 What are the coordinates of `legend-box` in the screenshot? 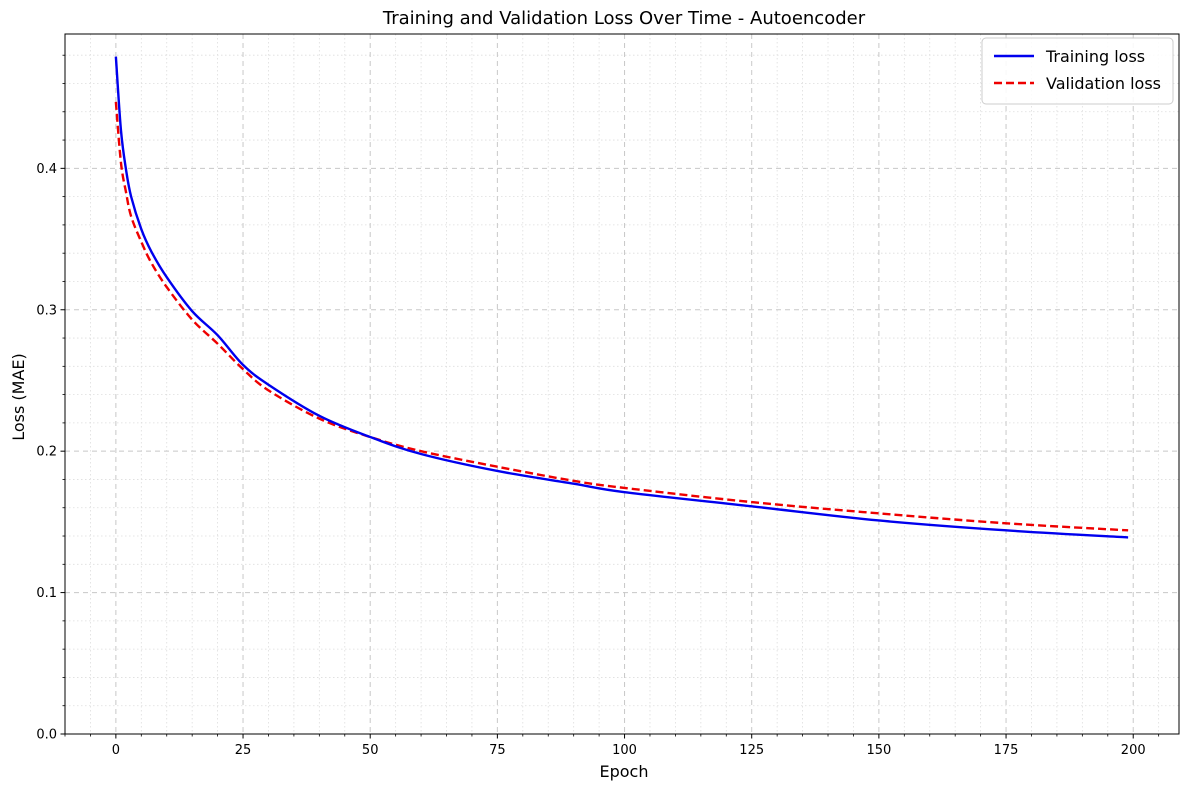 It's located at (1077, 71).